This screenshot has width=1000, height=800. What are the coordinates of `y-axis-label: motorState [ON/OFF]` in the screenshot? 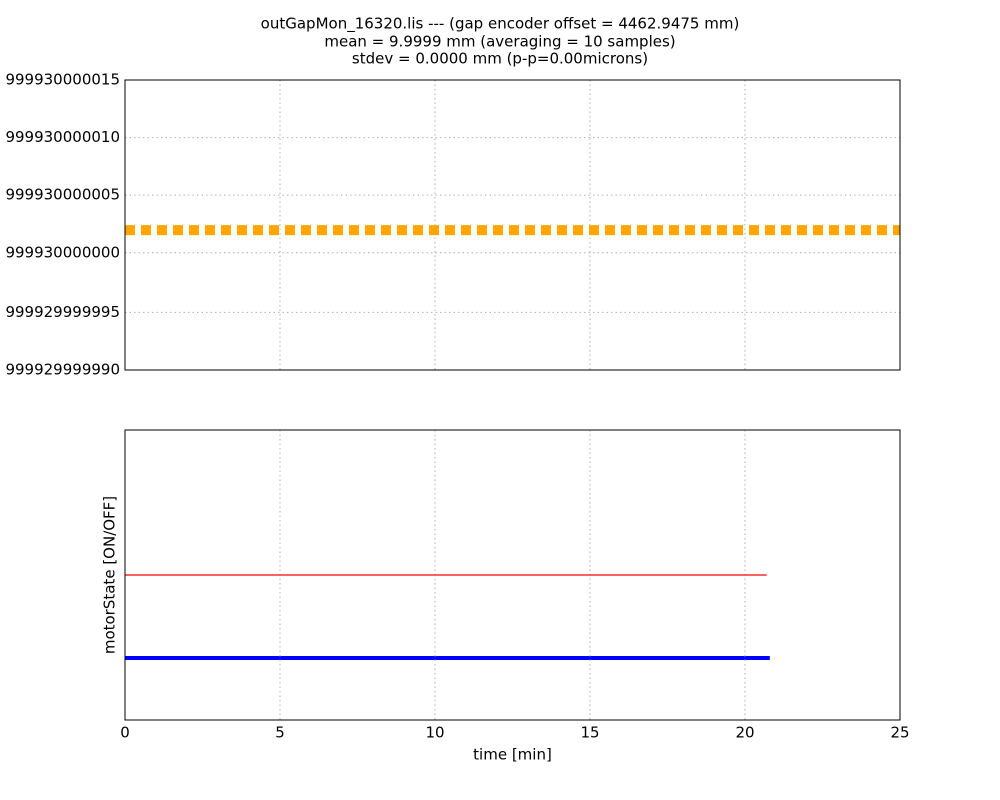 It's located at (110, 575).